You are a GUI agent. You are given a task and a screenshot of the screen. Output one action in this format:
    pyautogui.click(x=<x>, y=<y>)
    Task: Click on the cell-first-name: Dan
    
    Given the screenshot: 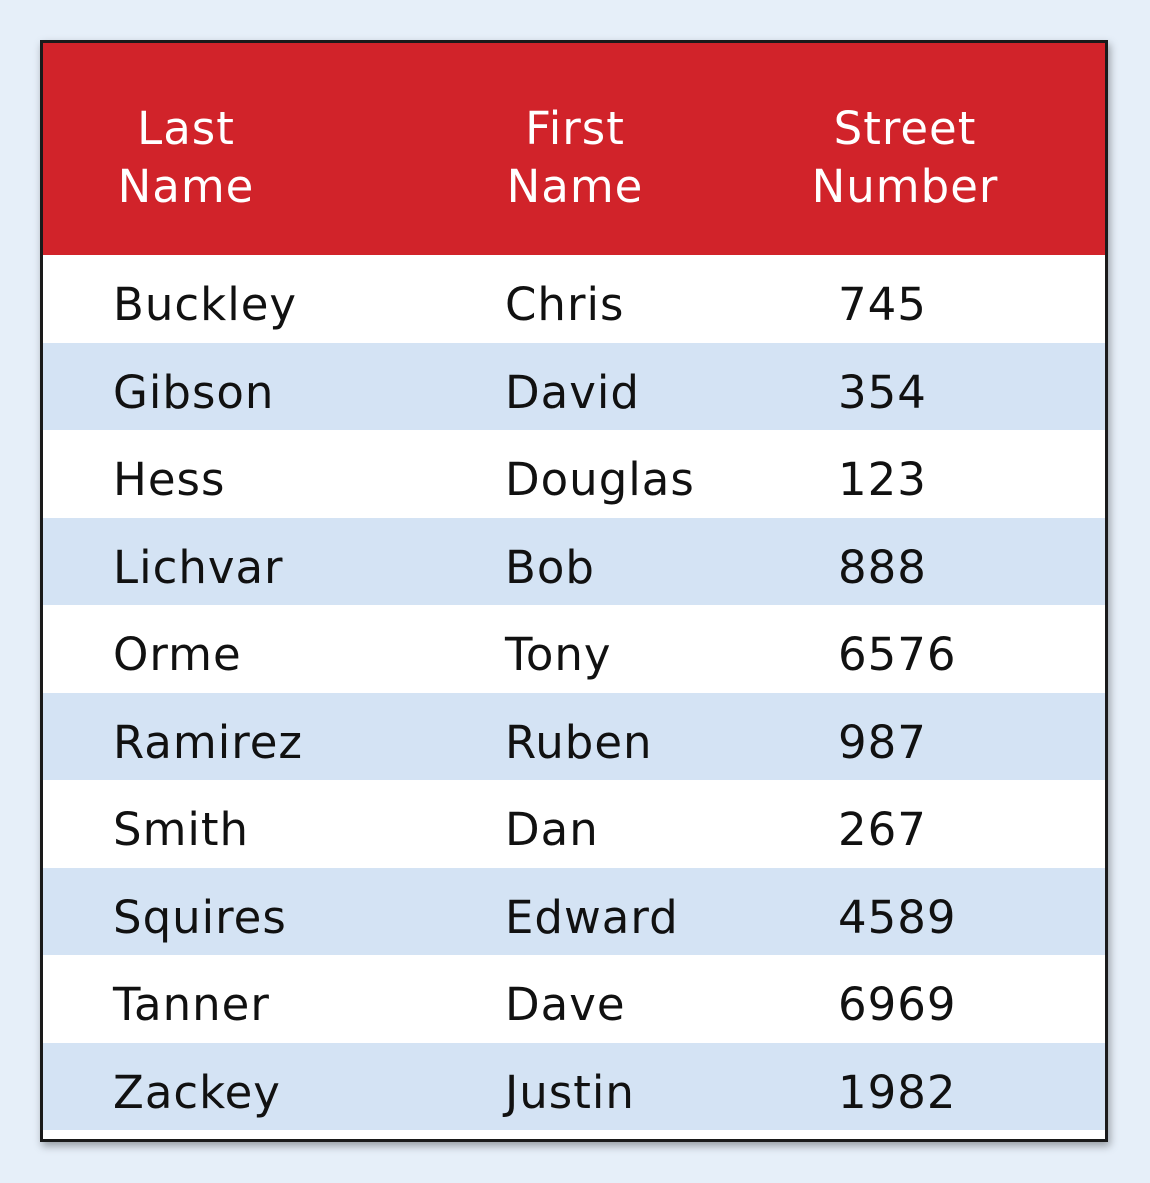 What is the action you would take?
    pyautogui.click(x=552, y=829)
    